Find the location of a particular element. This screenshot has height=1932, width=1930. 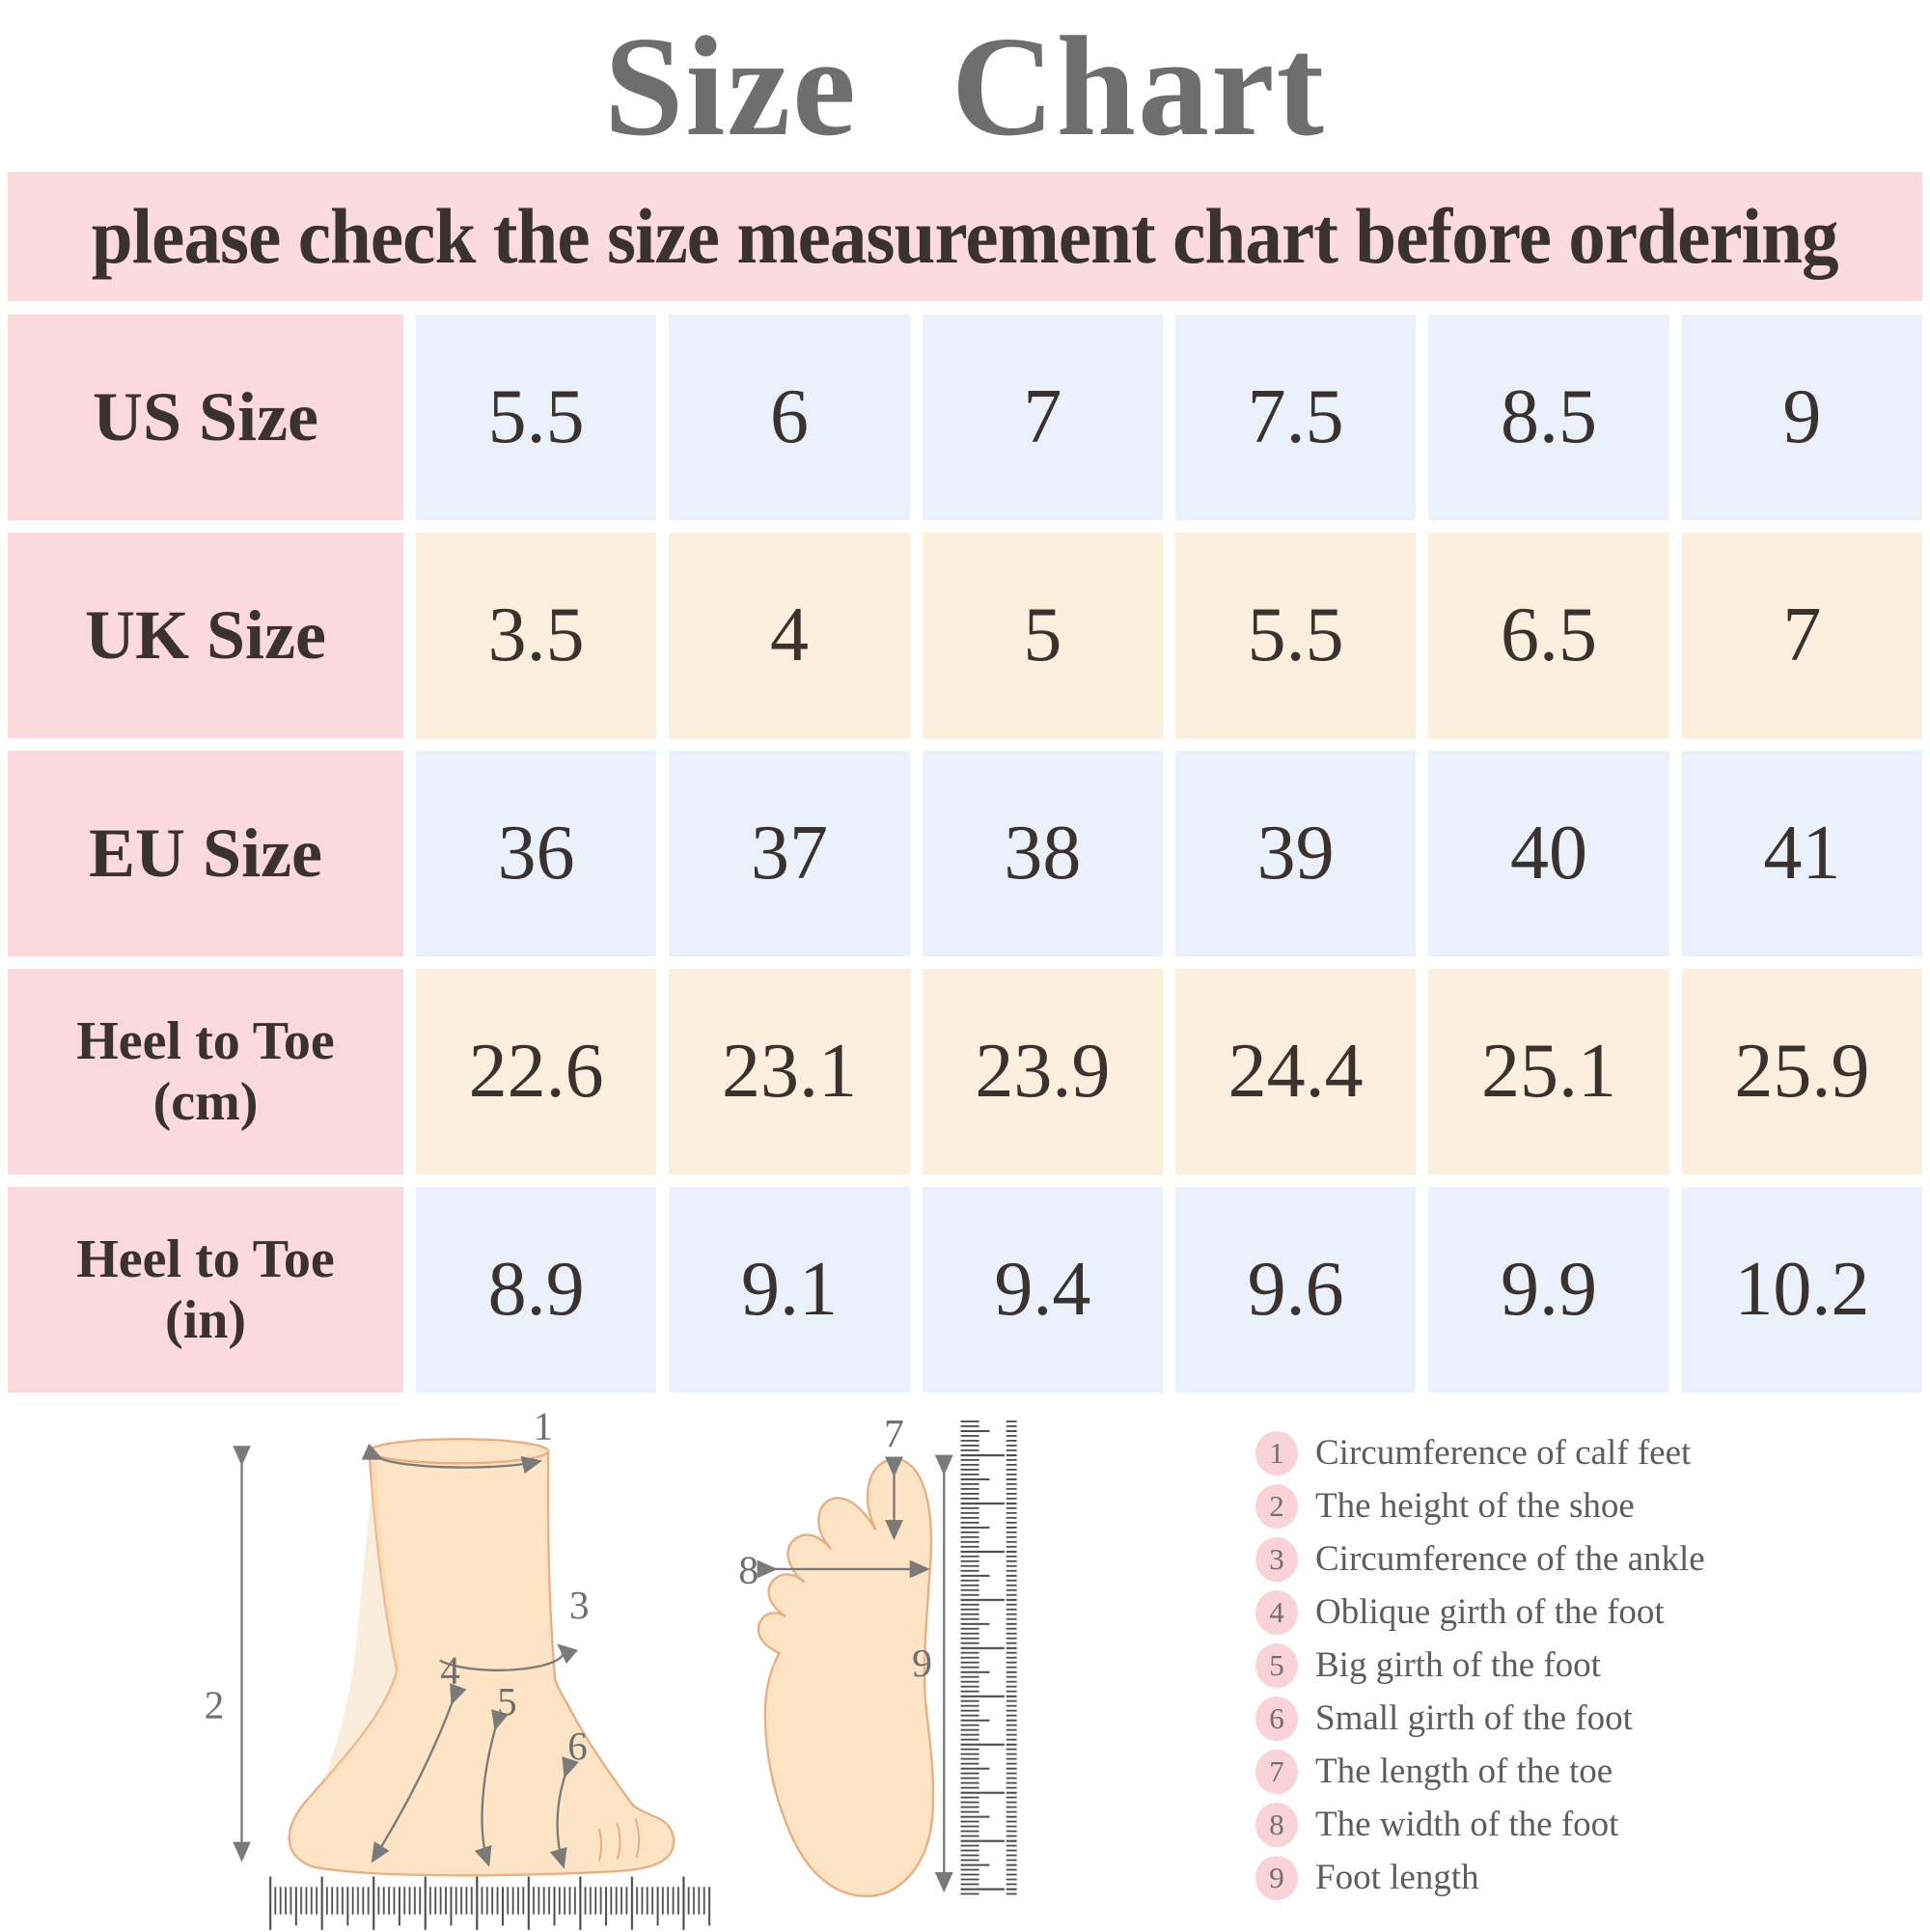

cell-heel-to-toe-in: 8.9 is located at coordinates (536, 1290).